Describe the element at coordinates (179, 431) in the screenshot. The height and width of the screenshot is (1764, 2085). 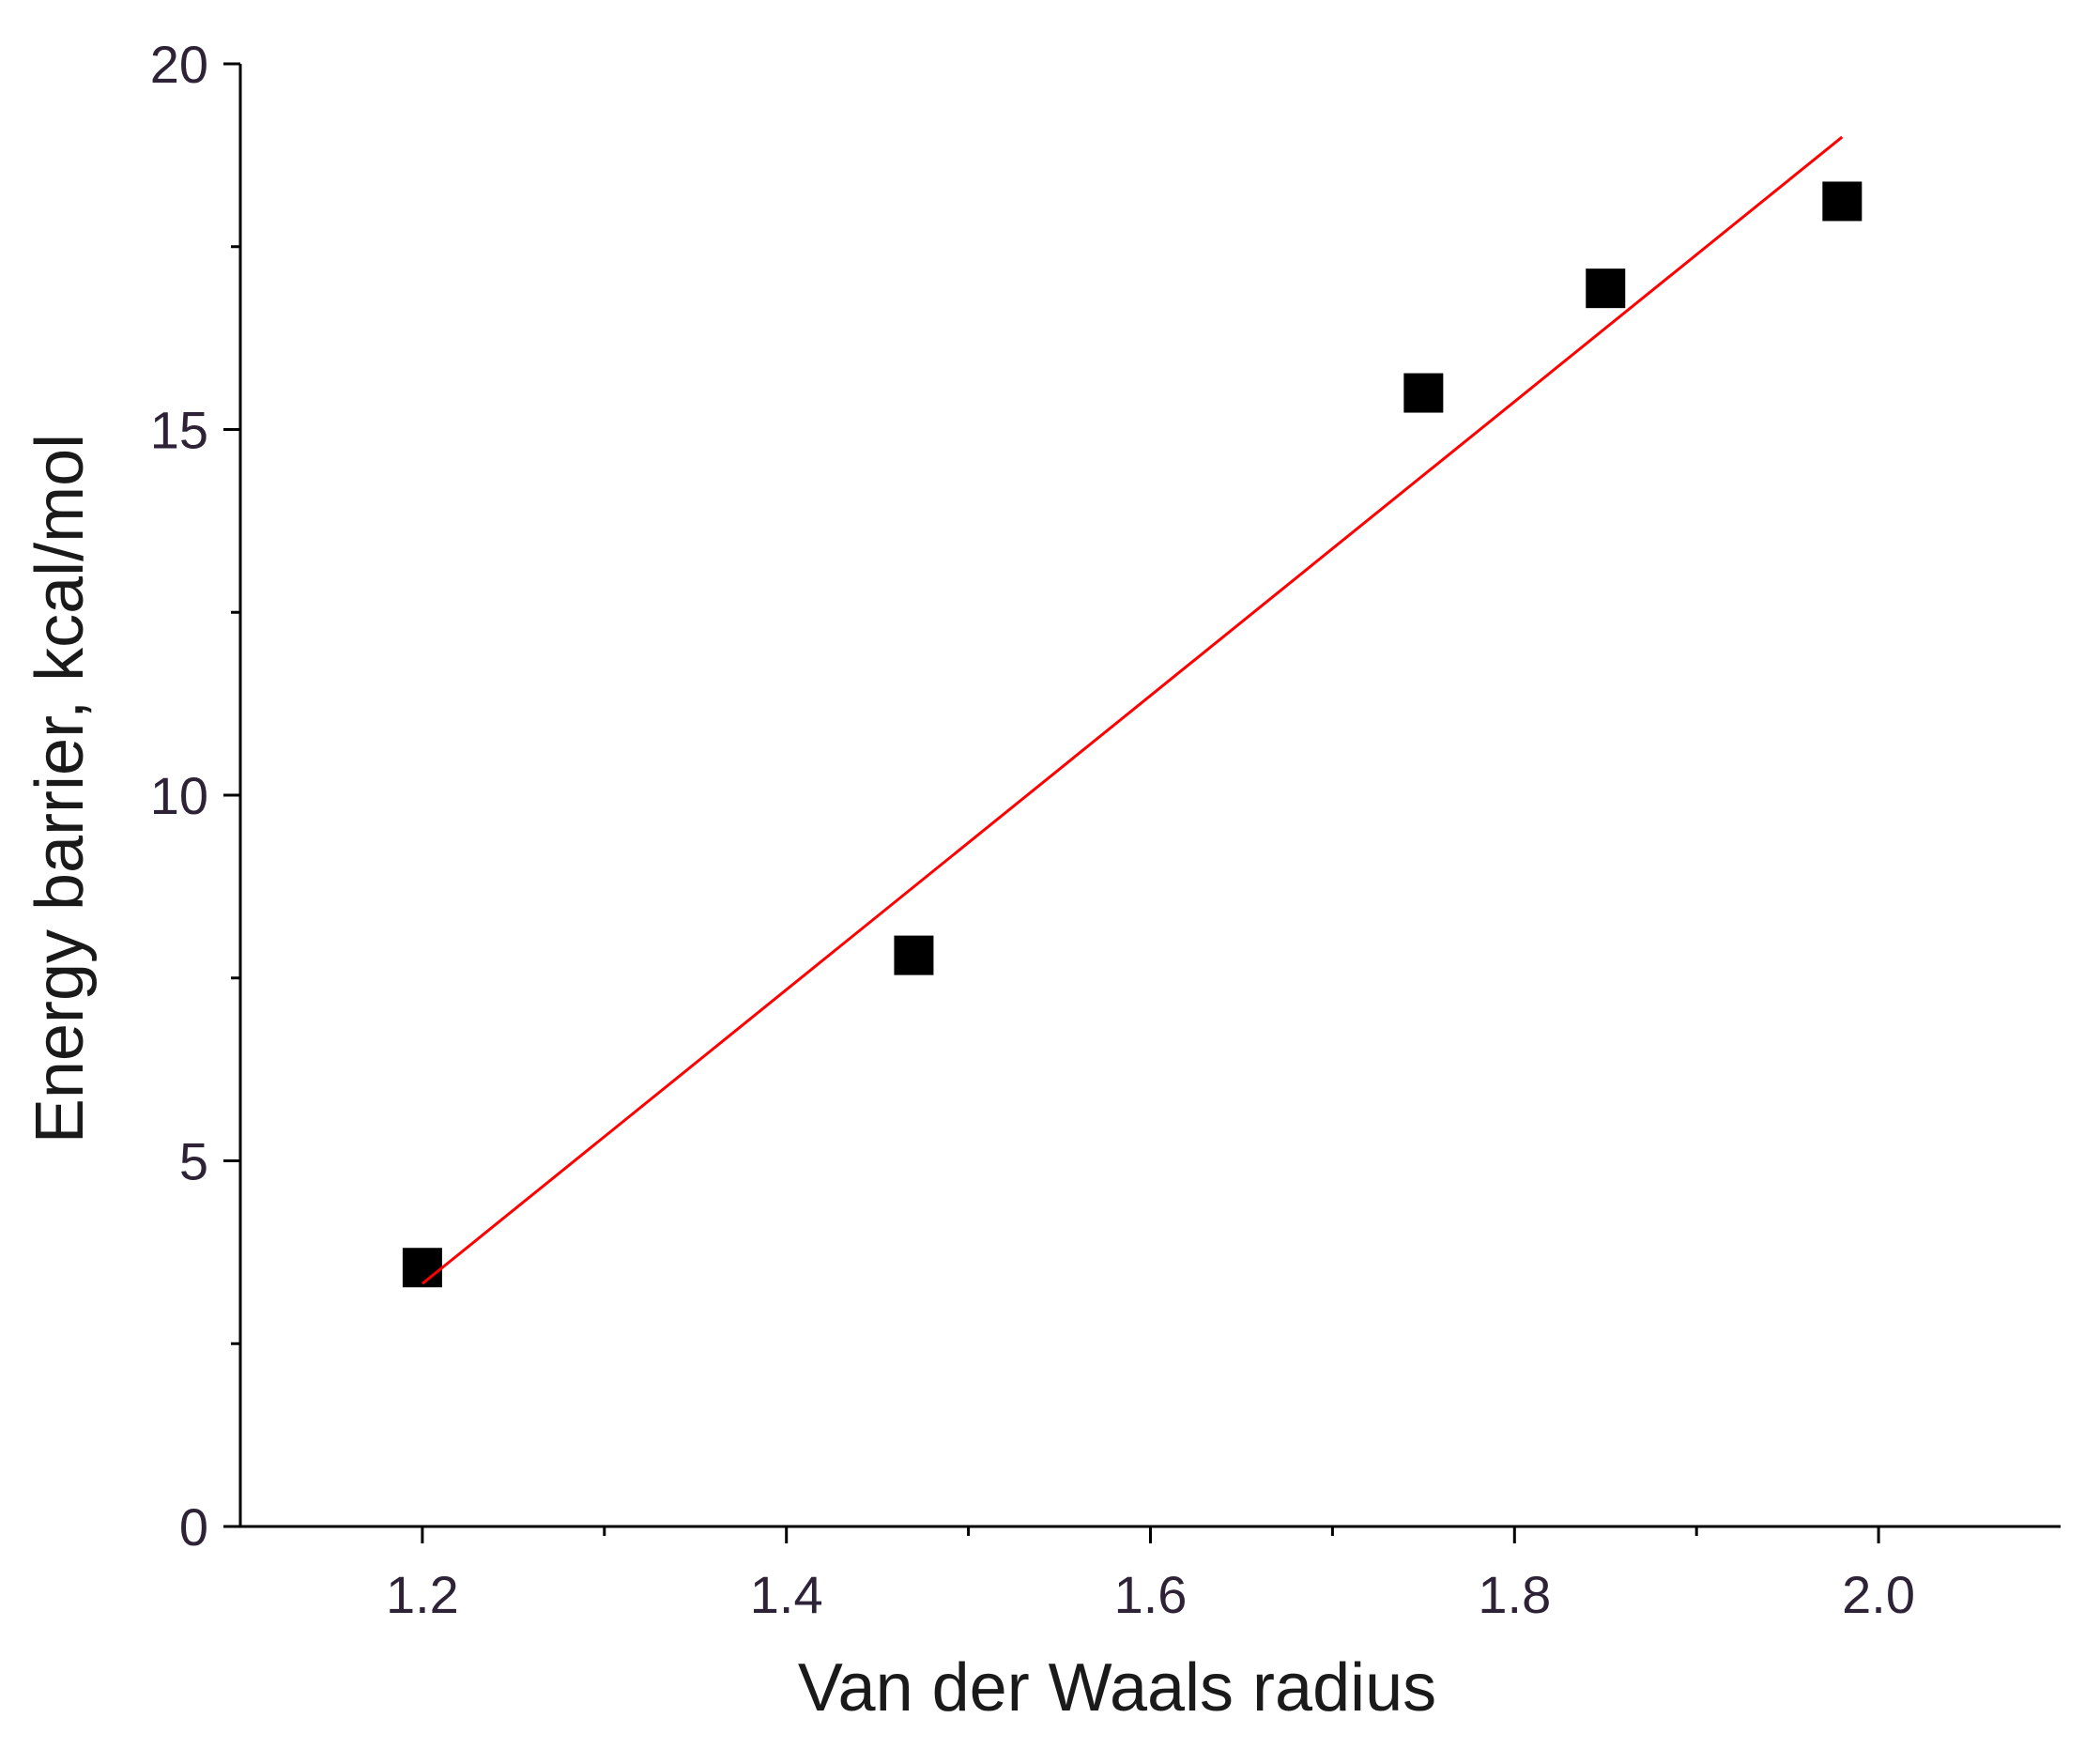
I see `y-tick-label: 15` at that location.